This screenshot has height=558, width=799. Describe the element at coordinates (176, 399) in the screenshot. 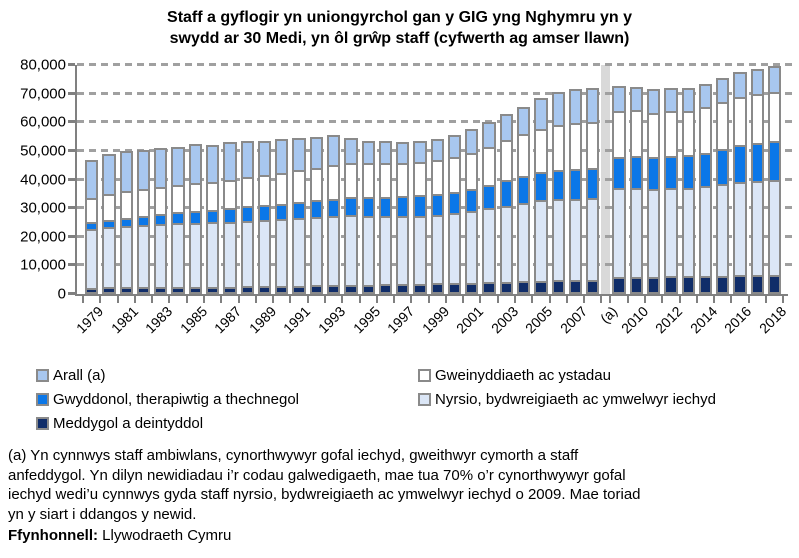

I see `legend-label-left-2: Gwyddonol, therapiwtig a thechnegol` at that location.